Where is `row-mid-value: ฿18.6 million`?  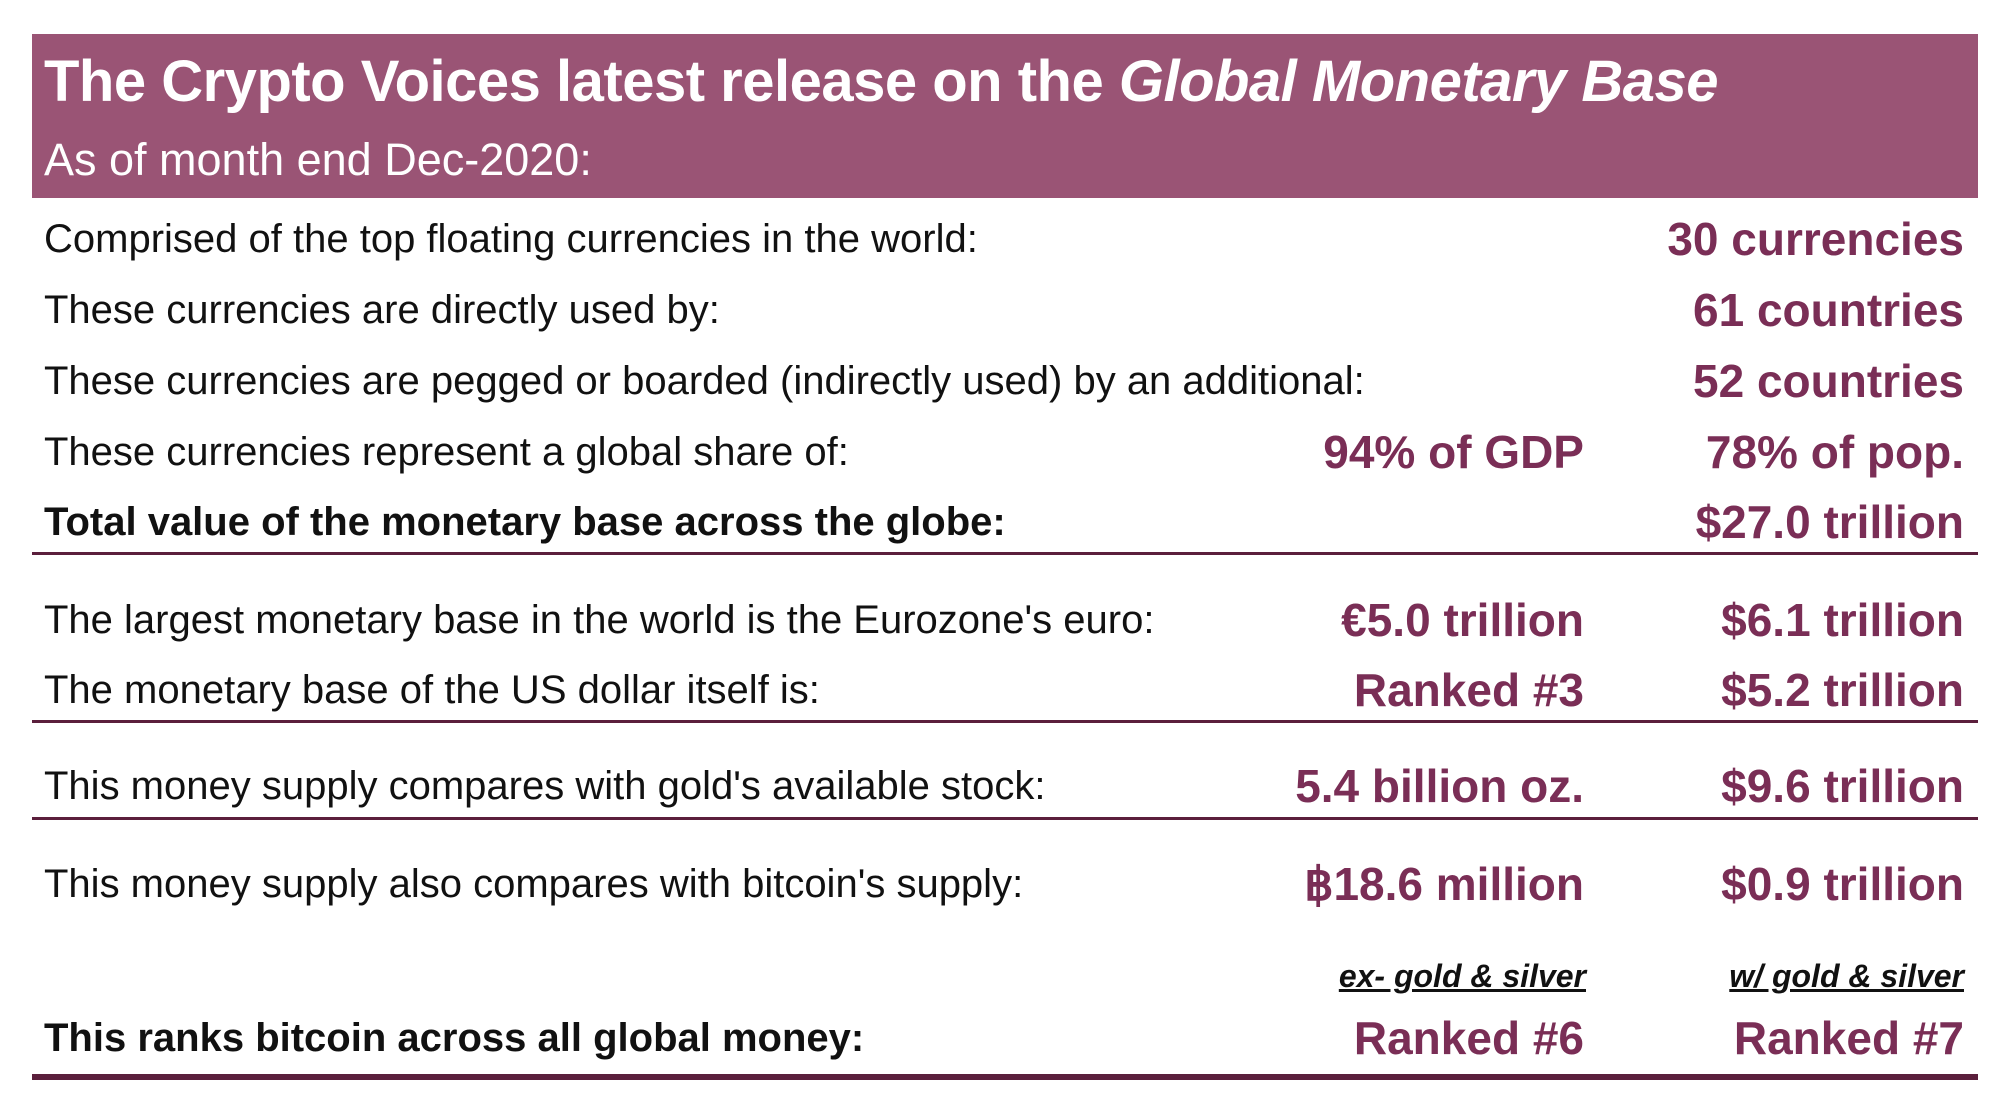 row-mid-value: ฿18.6 million is located at coordinates (1444, 884).